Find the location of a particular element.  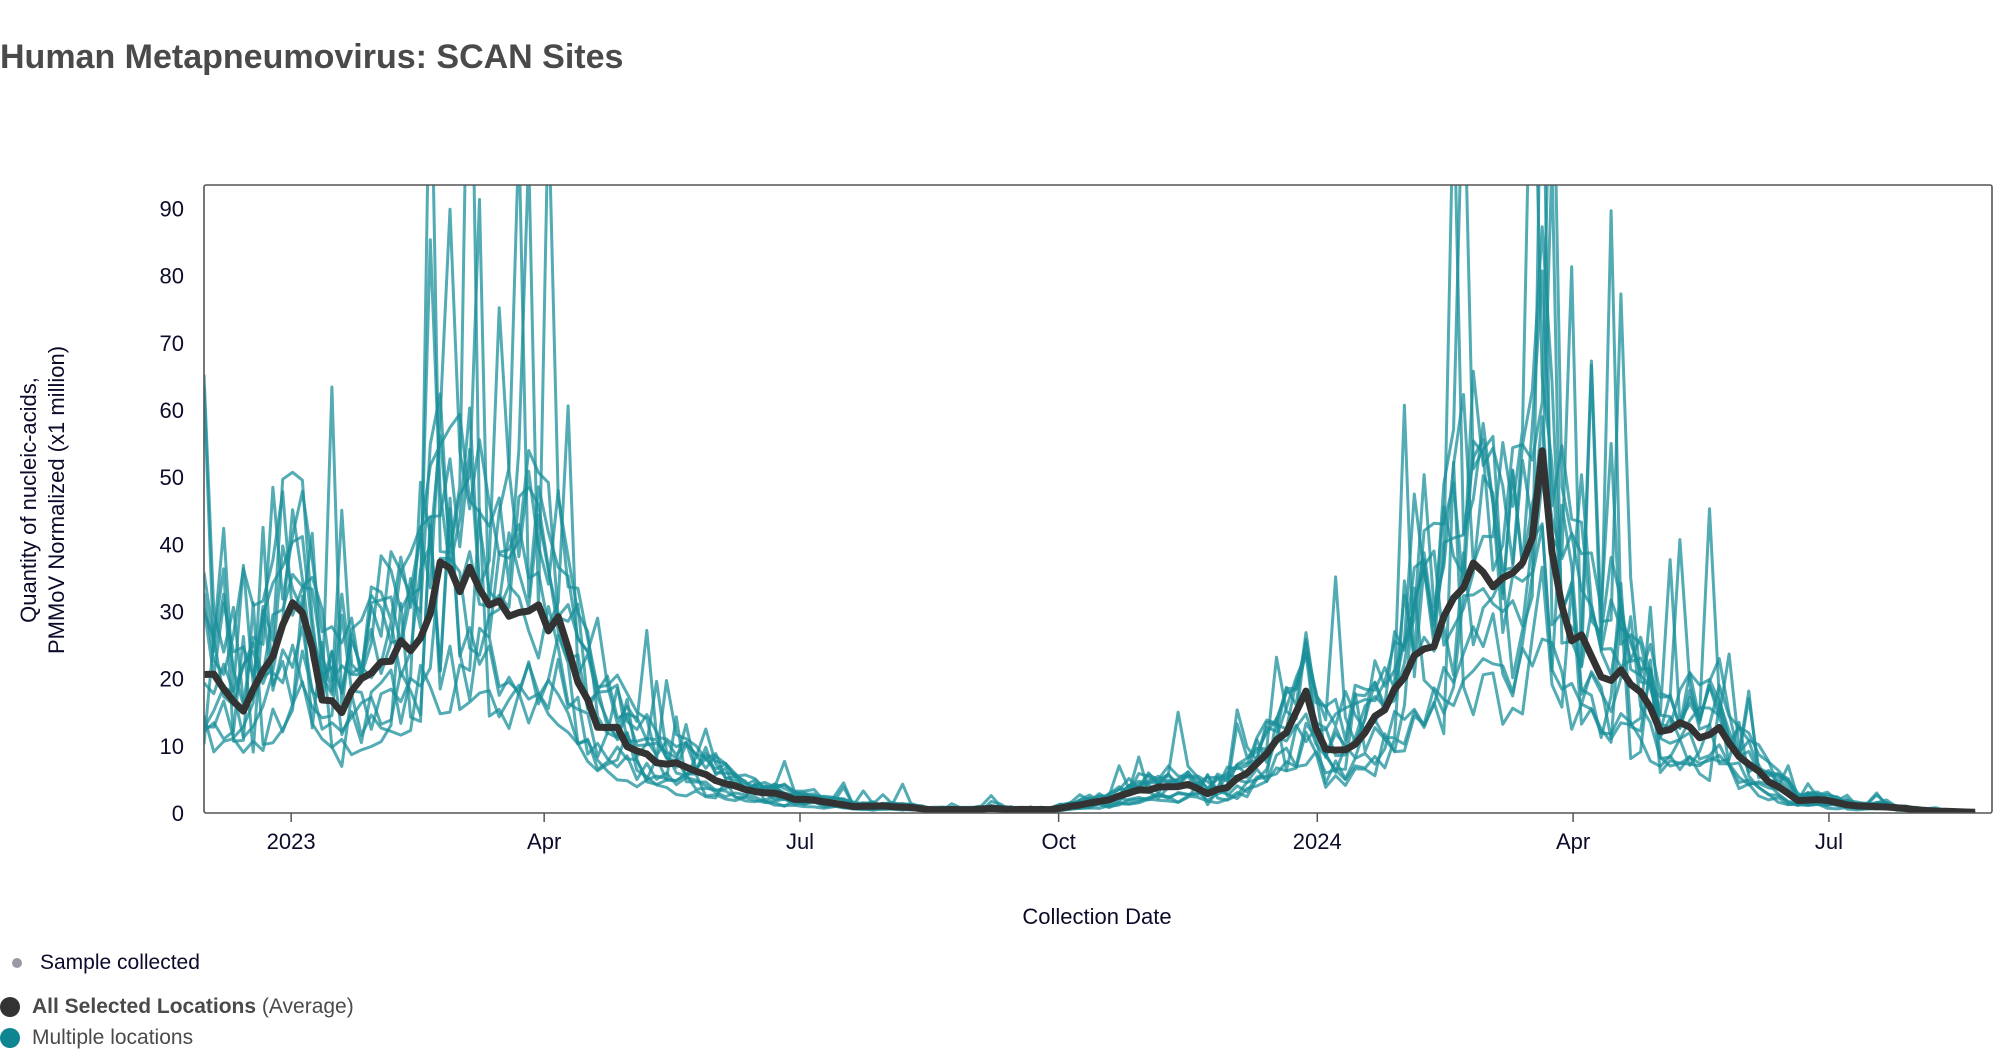

chart-title: Human Metapneumovirus: SCAN Sites is located at coordinates (312, 57).